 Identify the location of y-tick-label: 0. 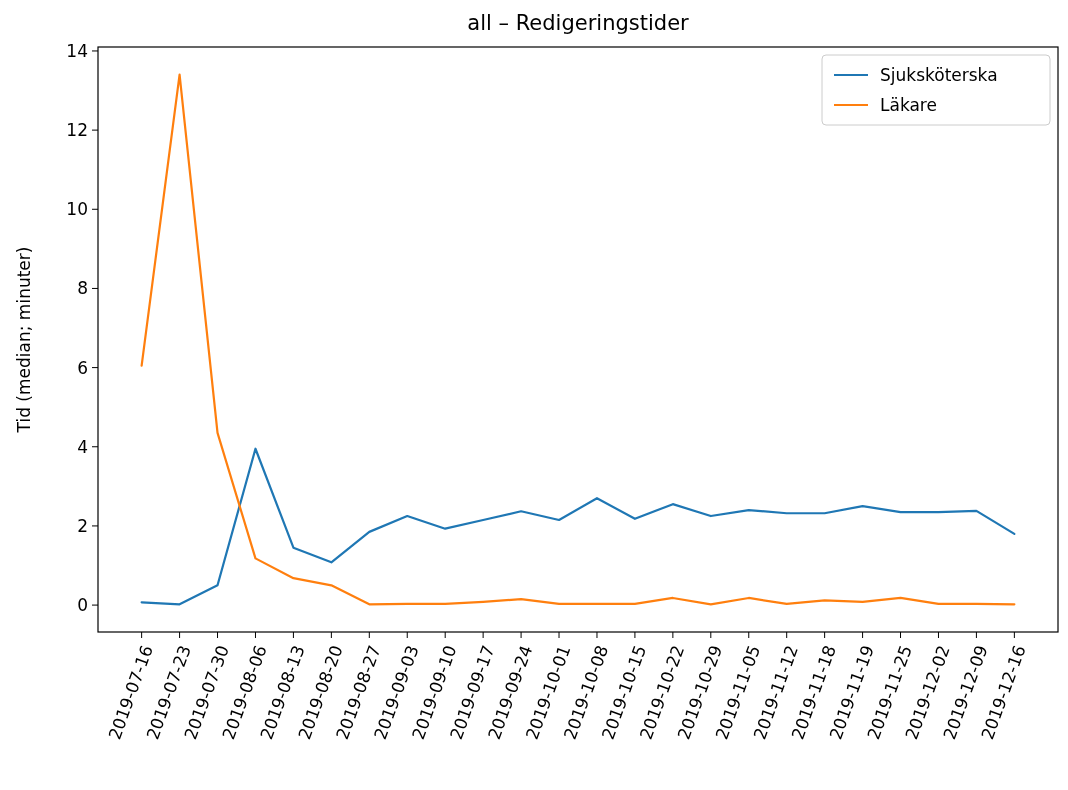
(82, 605).